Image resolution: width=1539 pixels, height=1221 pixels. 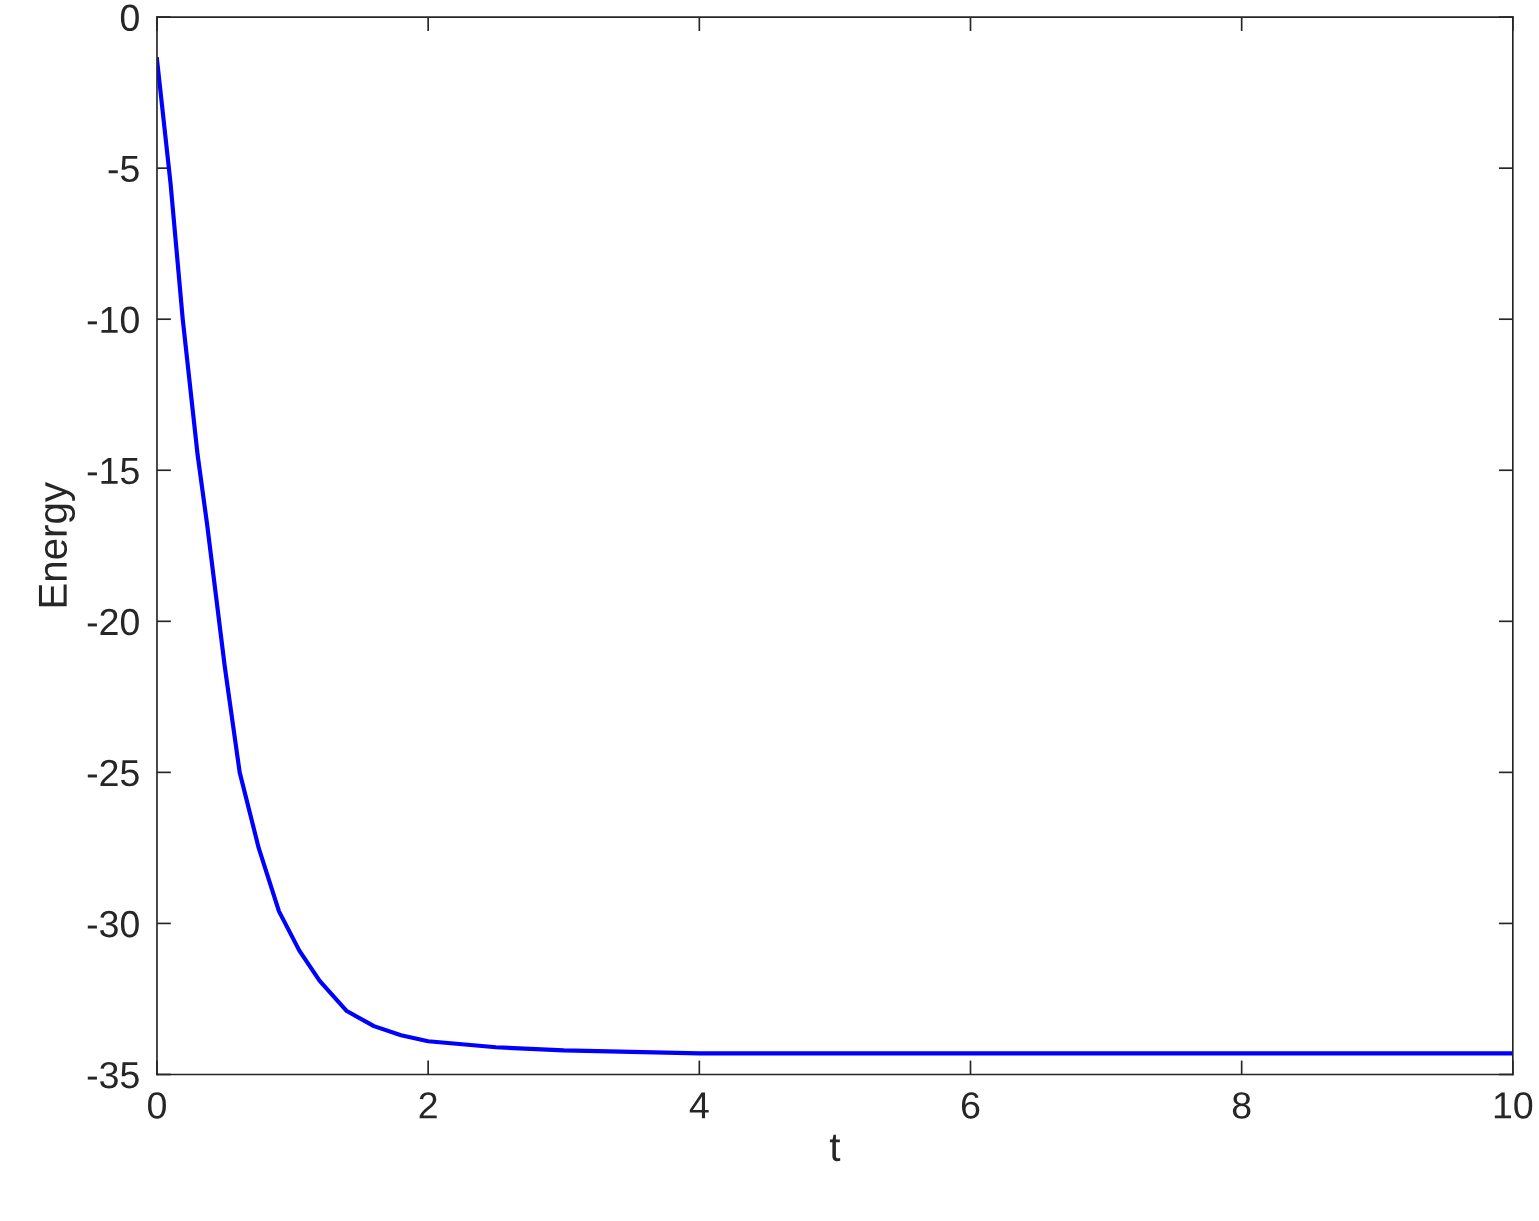 What do you see at coordinates (123, 169) in the screenshot?
I see `y-tick-label: -5` at bounding box center [123, 169].